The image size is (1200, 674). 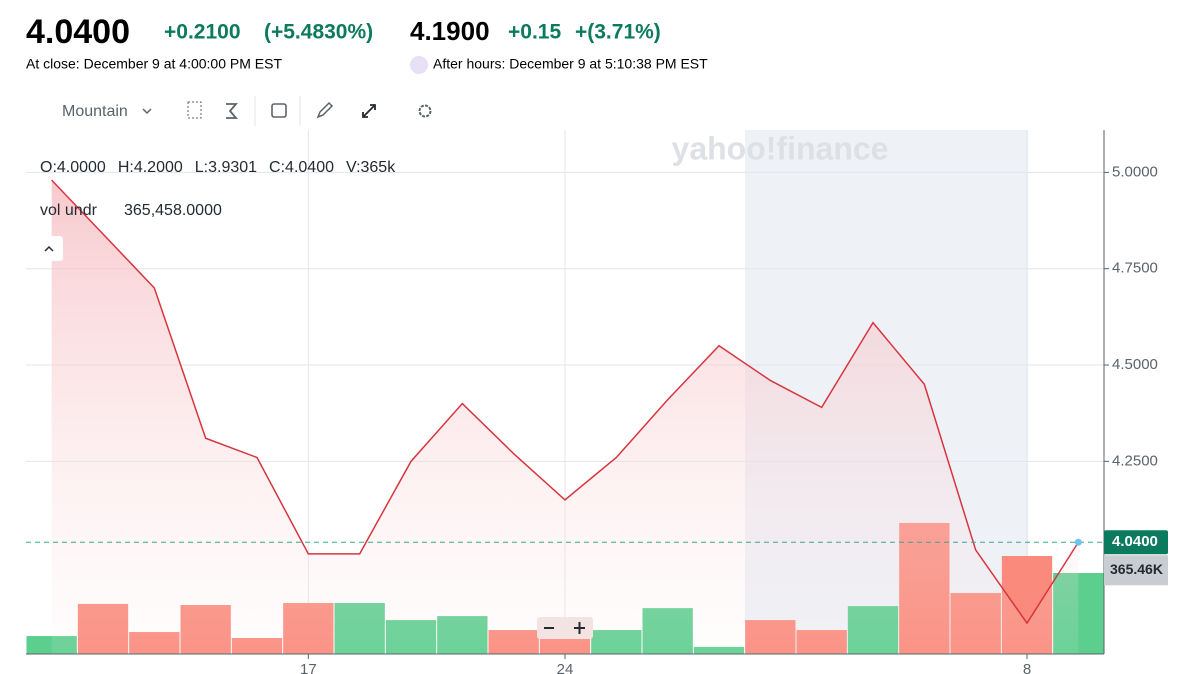 What do you see at coordinates (147, 111) in the screenshot?
I see `dropdown-icon` at bounding box center [147, 111].